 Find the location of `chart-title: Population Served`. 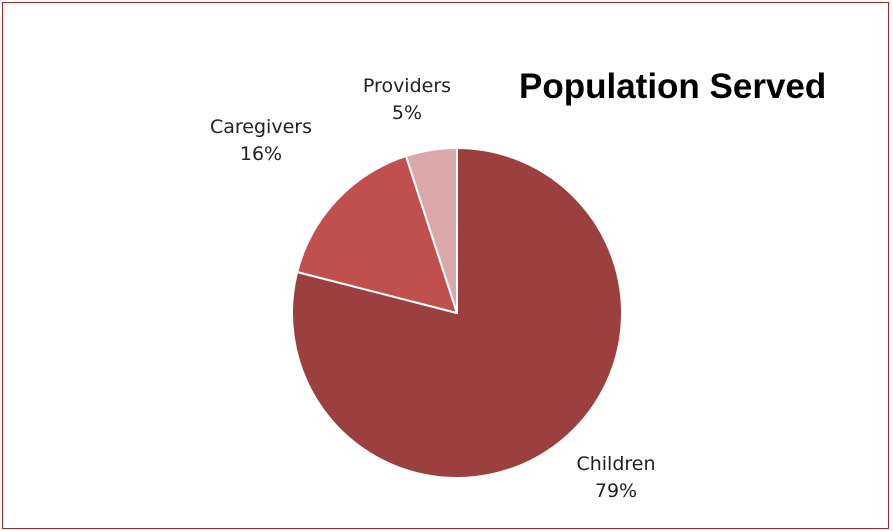

chart-title: Population Served is located at coordinates (673, 86).